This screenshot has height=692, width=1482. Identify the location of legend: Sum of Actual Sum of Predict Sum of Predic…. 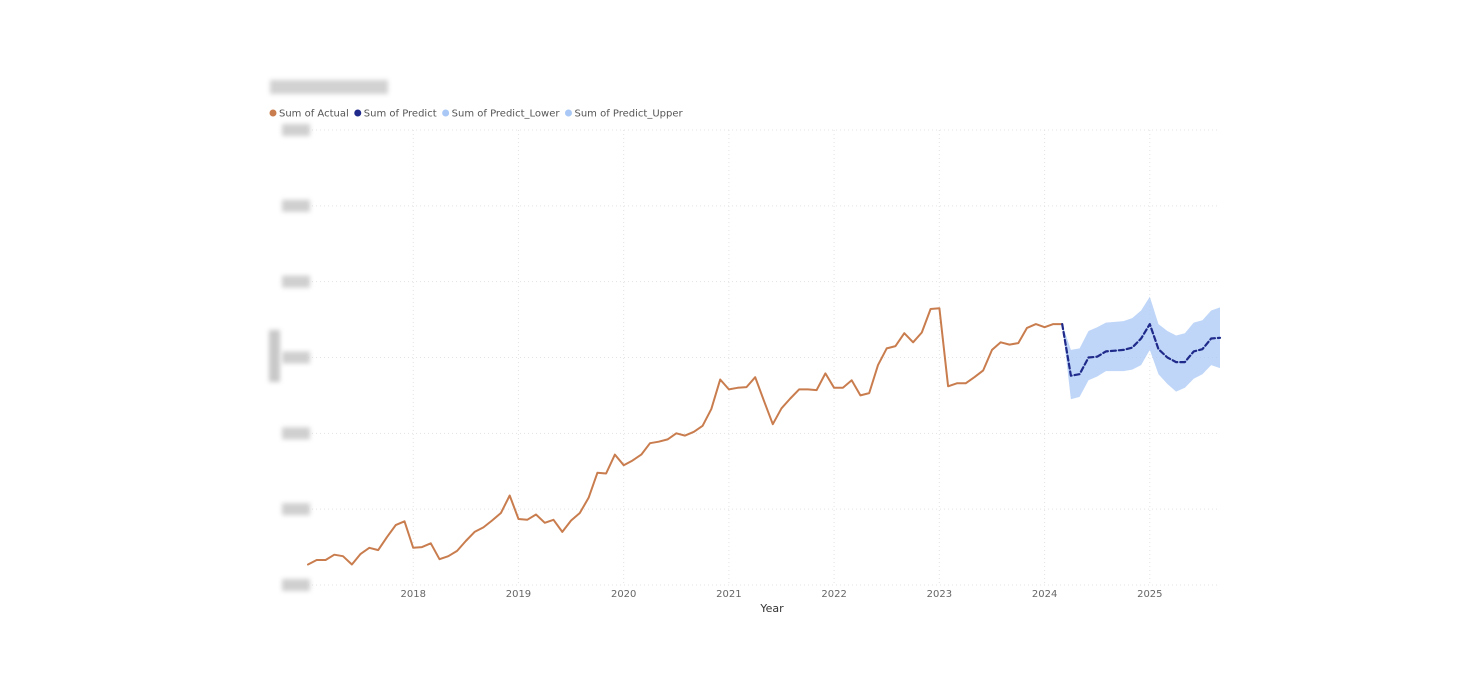
(476, 114).